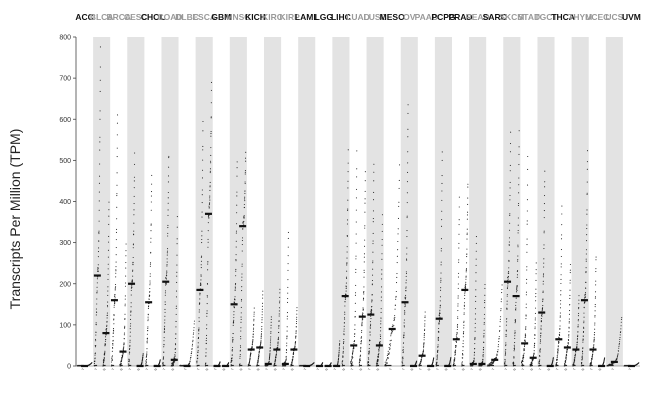 This screenshot has width=666, height=402. Describe the element at coordinates (324, 17) in the screenshot. I see `category-label: LGG` at that location.